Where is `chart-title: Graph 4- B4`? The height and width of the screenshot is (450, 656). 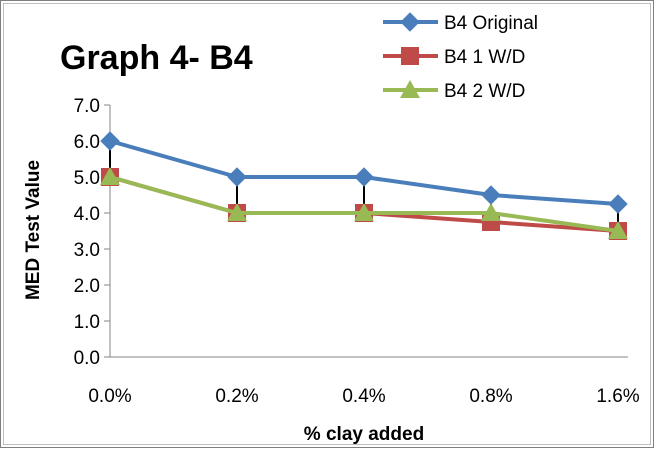 chart-title: Graph 4- B4 is located at coordinates (156, 58).